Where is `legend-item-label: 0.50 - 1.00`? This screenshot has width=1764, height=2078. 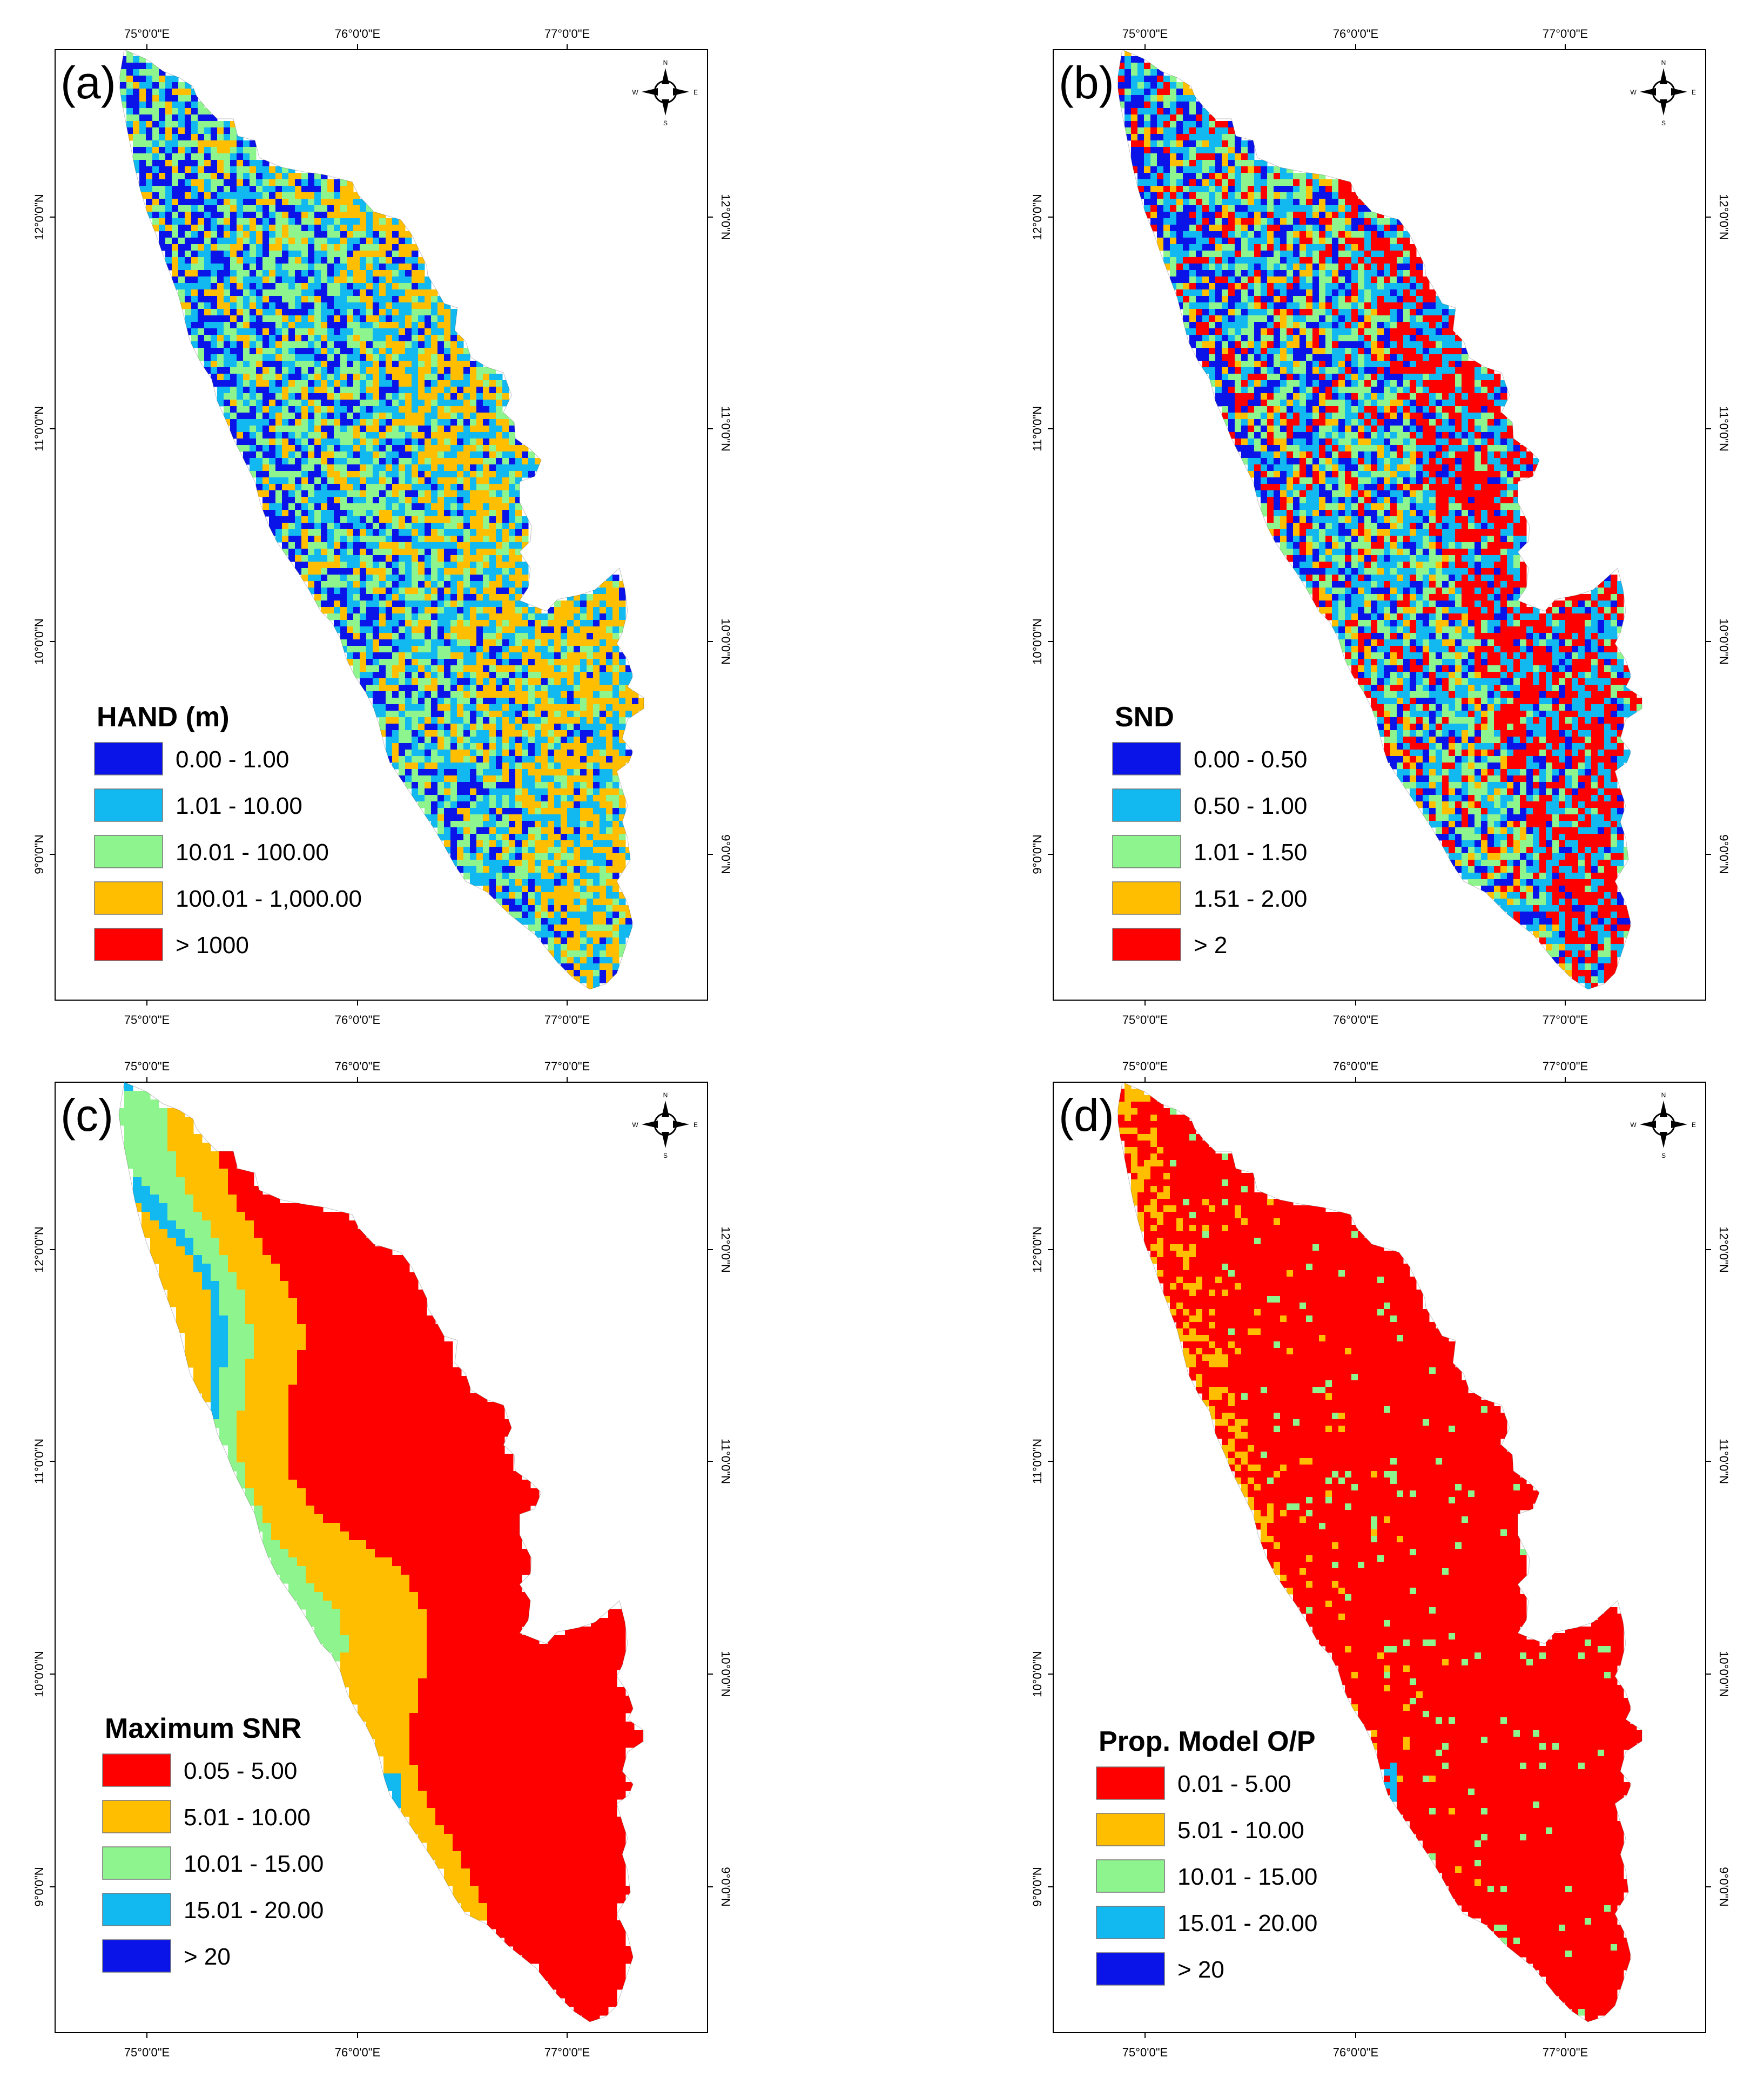 legend-item-label: 0.50 - 1.00 is located at coordinates (1250, 806).